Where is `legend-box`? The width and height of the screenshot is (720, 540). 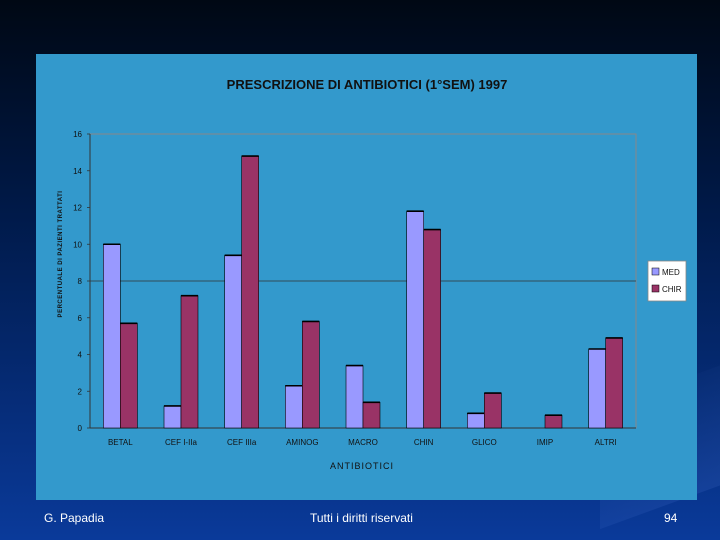 legend-box is located at coordinates (667, 281).